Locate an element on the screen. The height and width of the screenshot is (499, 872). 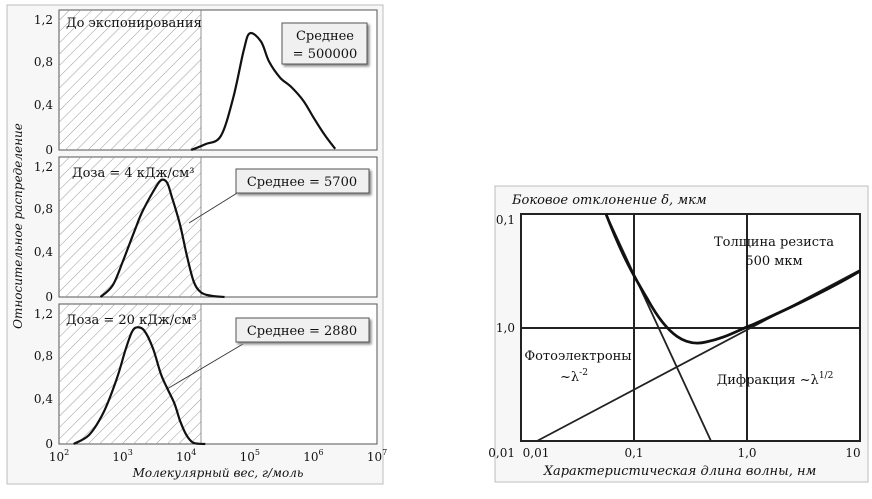
panel-1-ytick-0-4: 0,4 is located at coordinates (43, 105).